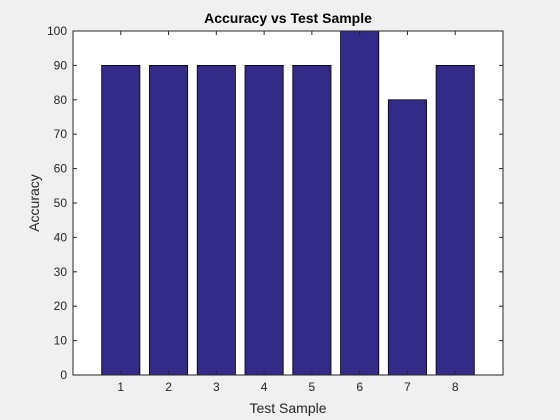 This screenshot has height=420, width=560. What do you see at coordinates (61, 65) in the screenshot?
I see `y-tick-label-90: 90` at bounding box center [61, 65].